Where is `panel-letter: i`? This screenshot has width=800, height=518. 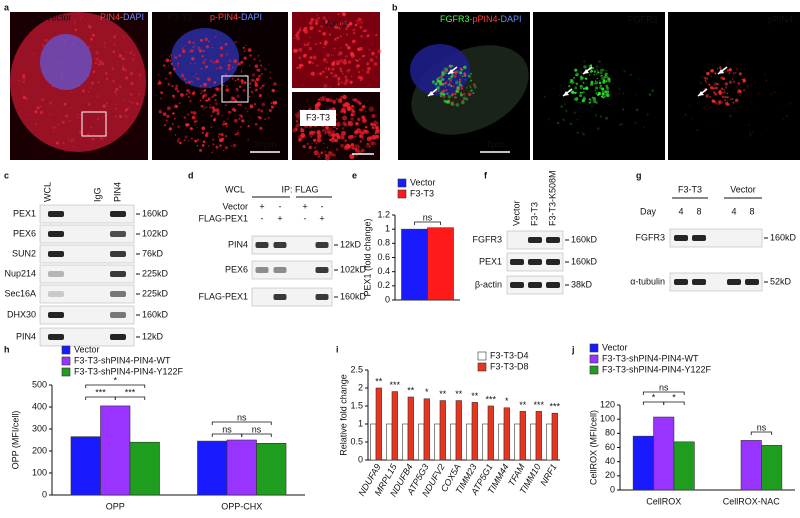 panel-letter: i is located at coordinates (337, 349).